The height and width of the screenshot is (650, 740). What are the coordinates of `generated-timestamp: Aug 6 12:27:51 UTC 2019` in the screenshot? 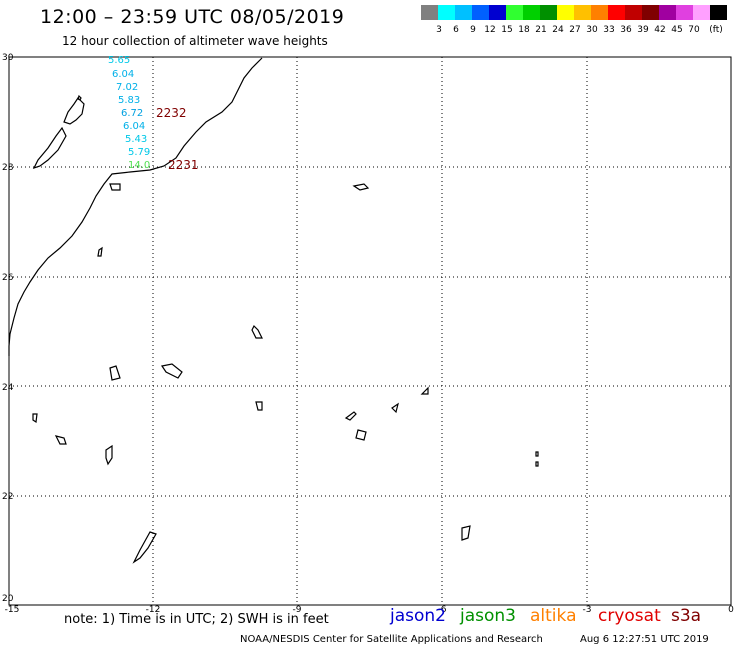 It's located at (644, 639).